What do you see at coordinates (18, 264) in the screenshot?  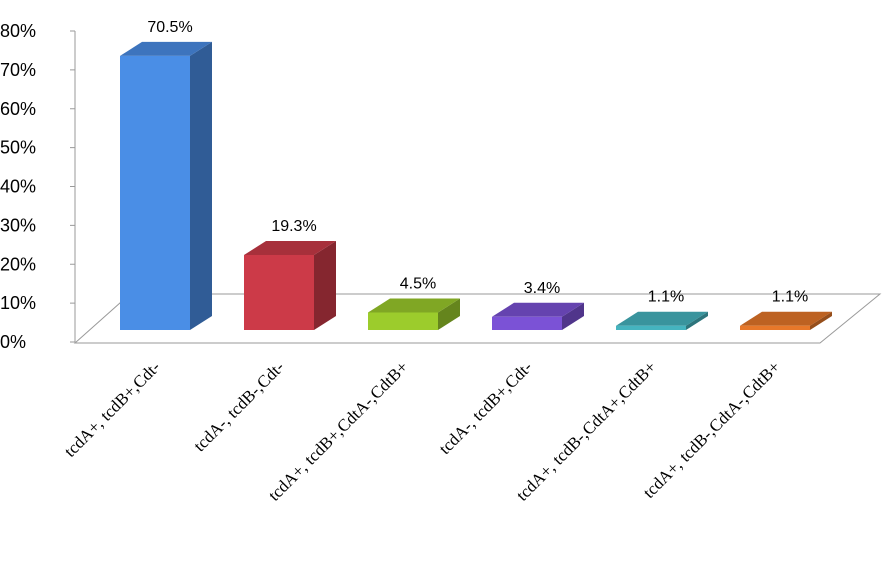 I see `y-tick-label: 20%` at bounding box center [18, 264].